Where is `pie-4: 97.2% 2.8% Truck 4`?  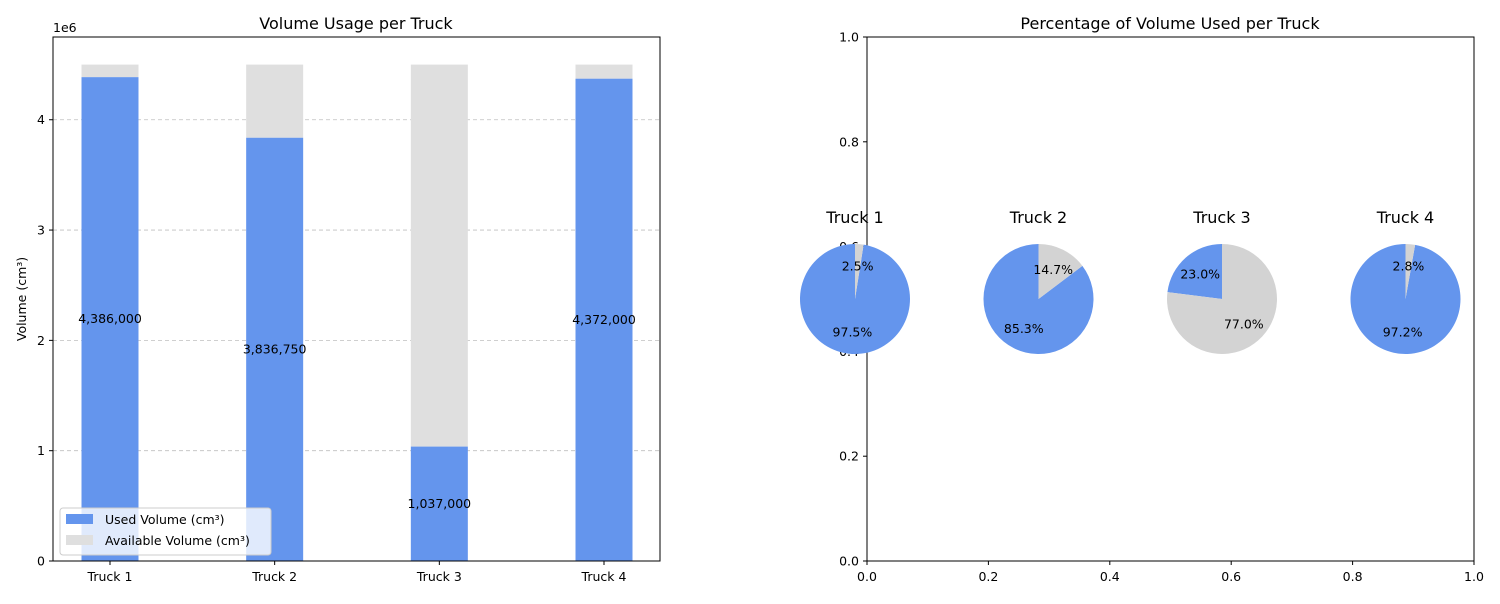 pie-4: 97.2% 2.8% Truck 4 is located at coordinates (1405, 281).